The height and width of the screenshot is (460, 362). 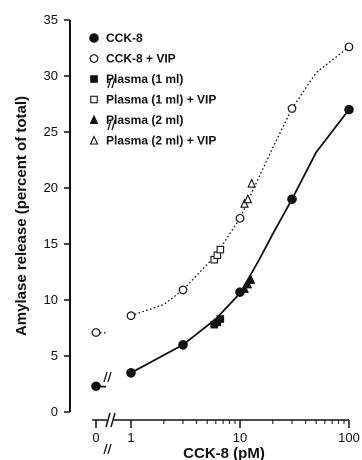 What do you see at coordinates (141, 59) in the screenshot?
I see `legend-label-cck-8-vip: CCK-8 + VIP` at bounding box center [141, 59].